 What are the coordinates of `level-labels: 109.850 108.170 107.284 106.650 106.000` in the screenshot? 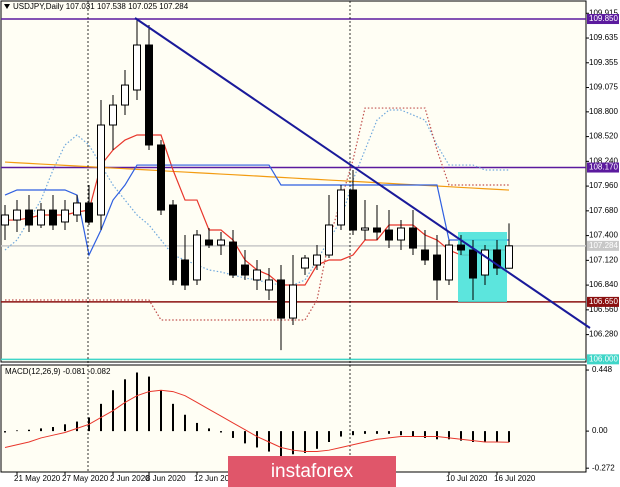 It's located at (603, 189).